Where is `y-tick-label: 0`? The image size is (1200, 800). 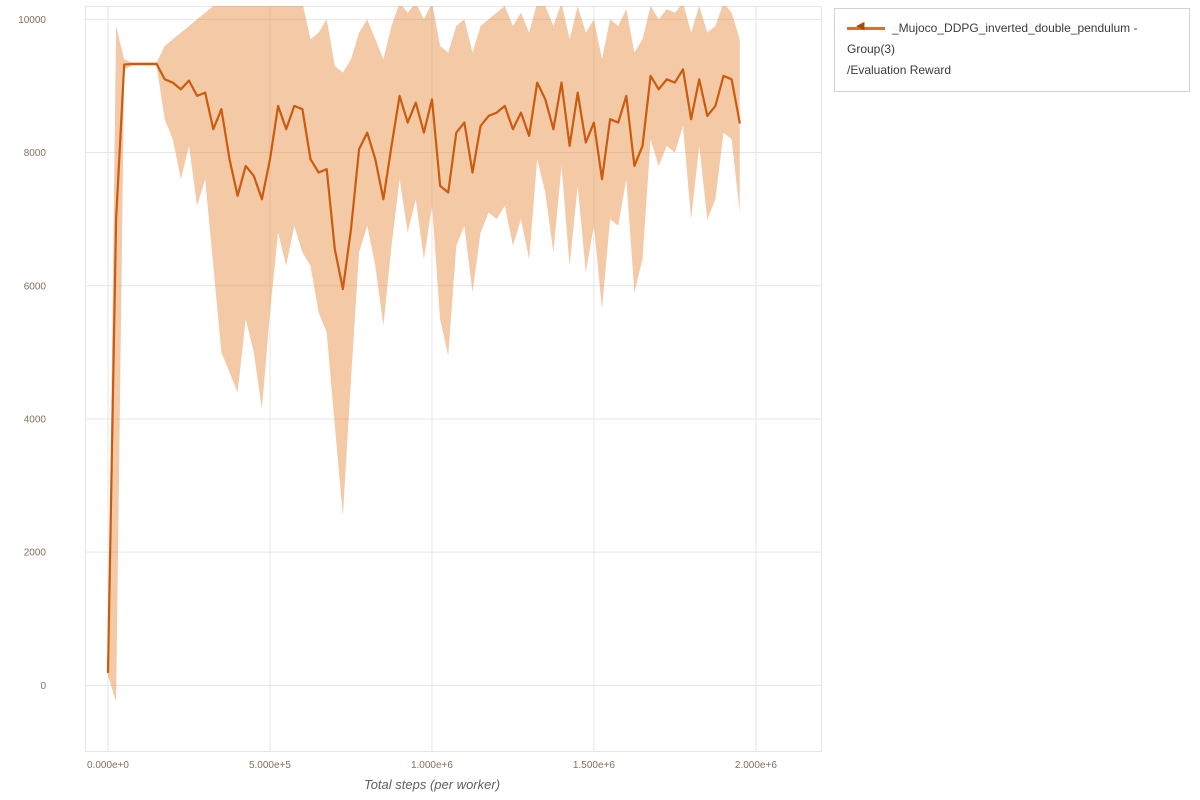 y-tick-label: 0 is located at coordinates (43, 686).